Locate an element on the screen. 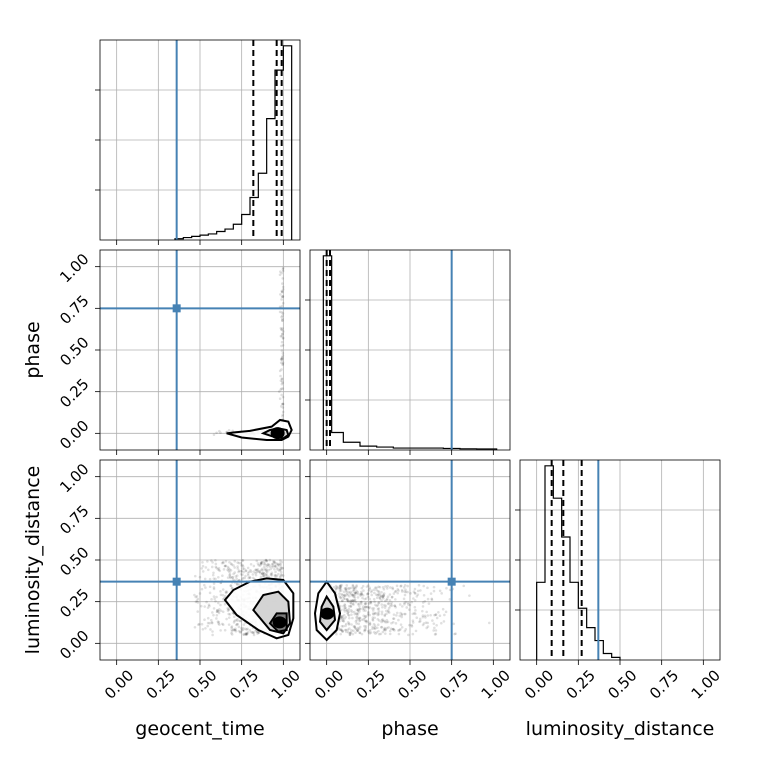 This screenshot has height=760, width=760. y-axis-label-phase: phase is located at coordinates (33, 349).